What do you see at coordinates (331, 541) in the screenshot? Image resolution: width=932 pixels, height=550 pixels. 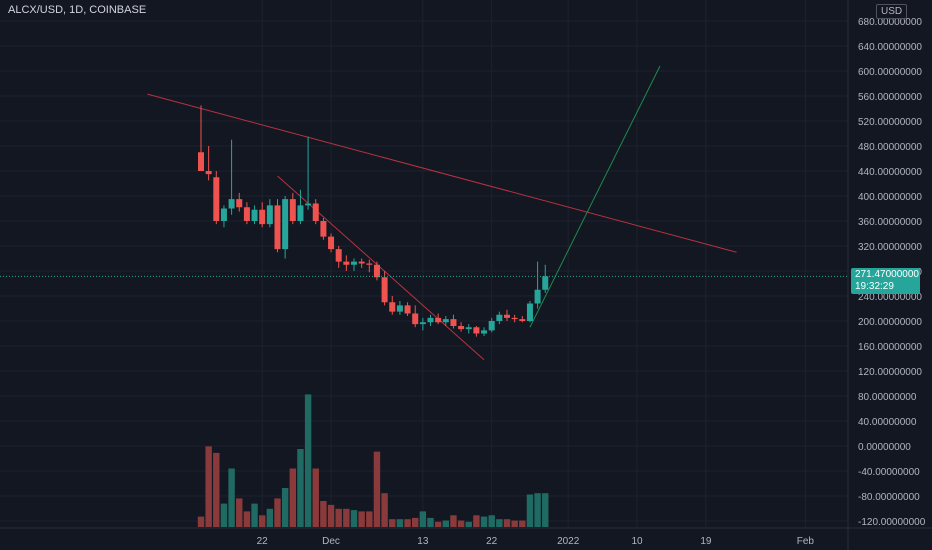 I see `x-tick-label: Dec` at bounding box center [331, 541].